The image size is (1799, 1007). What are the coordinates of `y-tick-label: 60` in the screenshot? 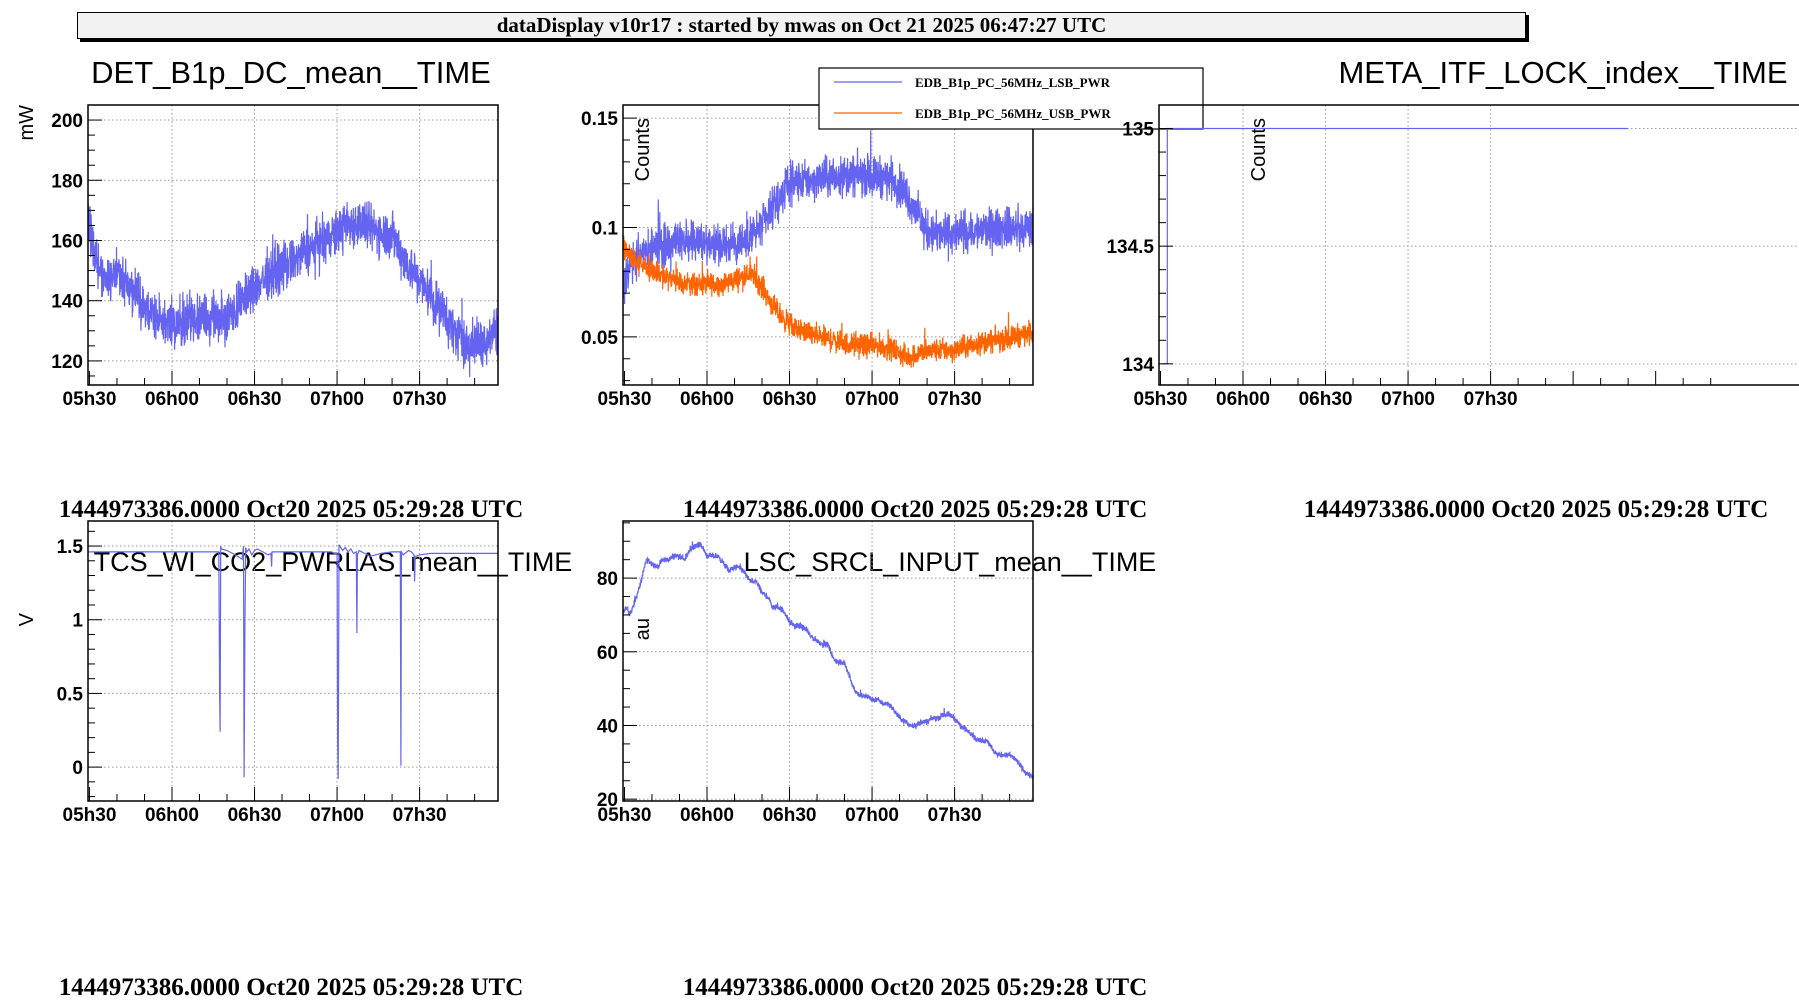 It's located at (607, 653).